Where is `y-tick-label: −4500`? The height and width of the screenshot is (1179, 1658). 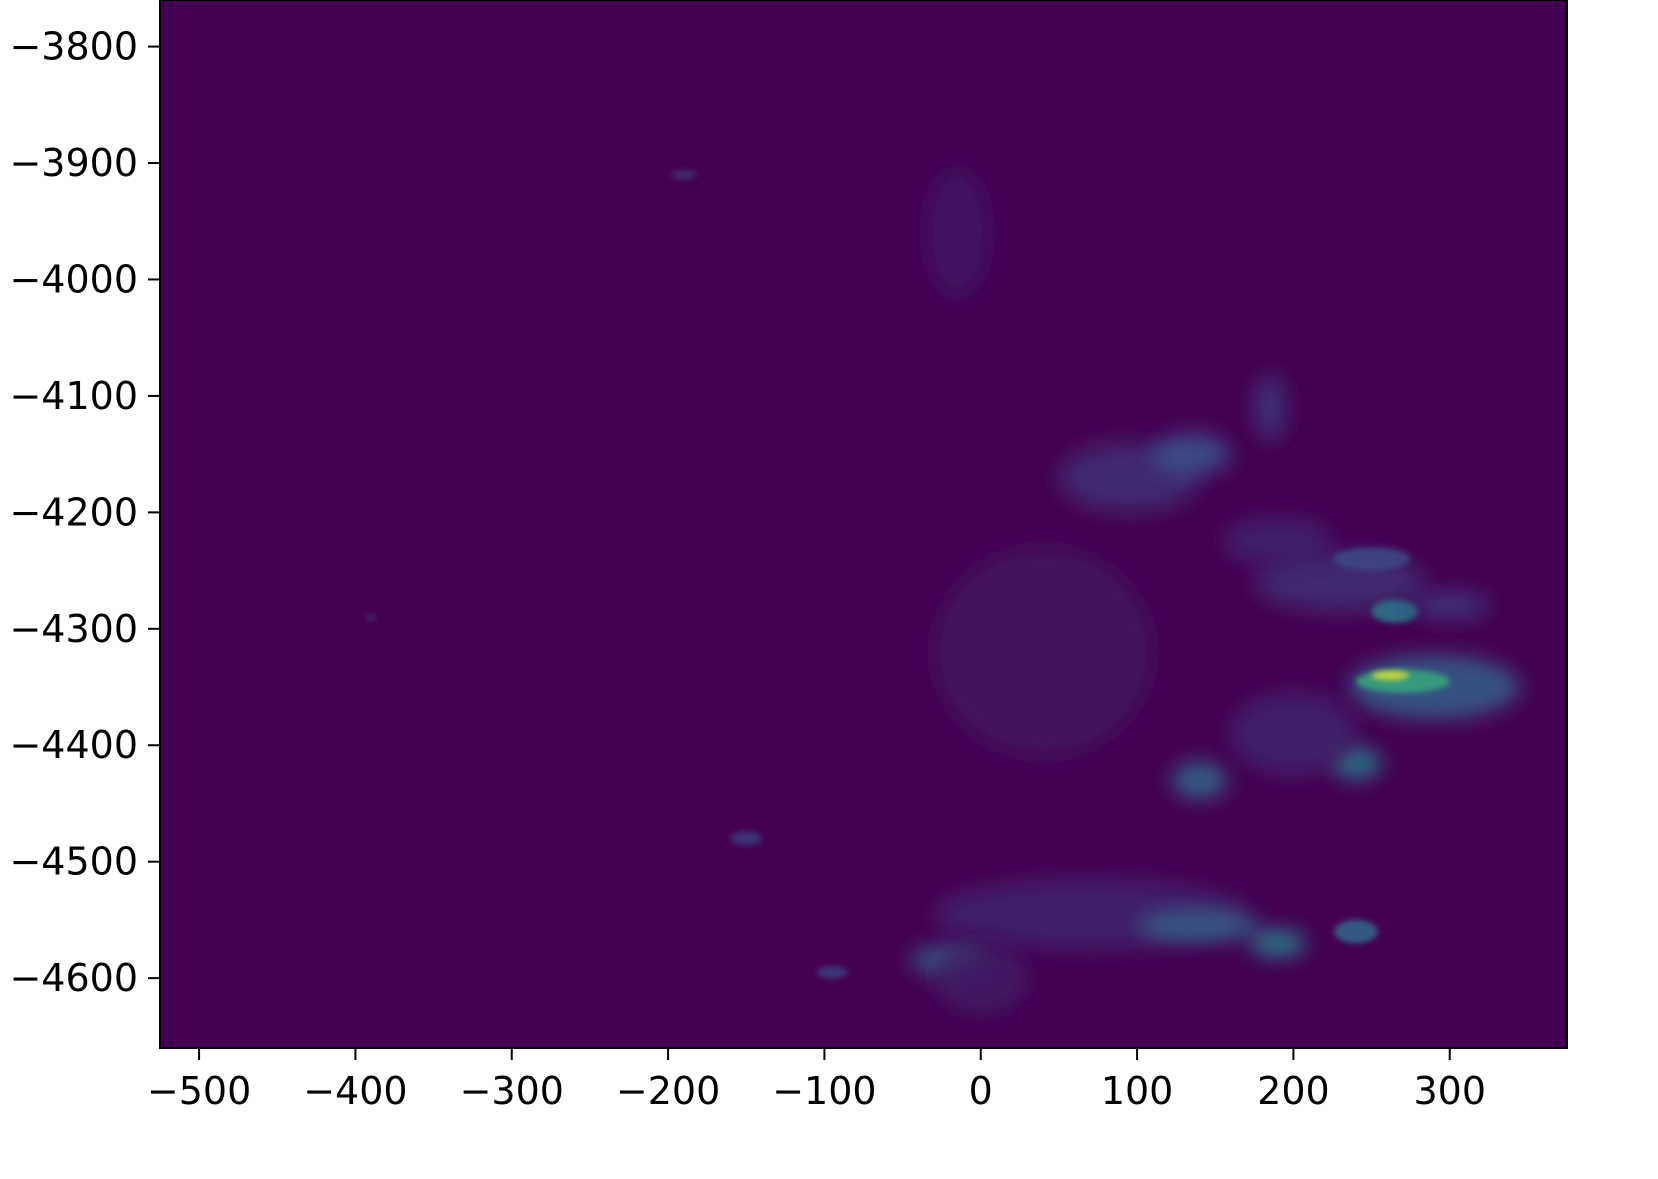
y-tick-label: −4500 is located at coordinates (73, 862).